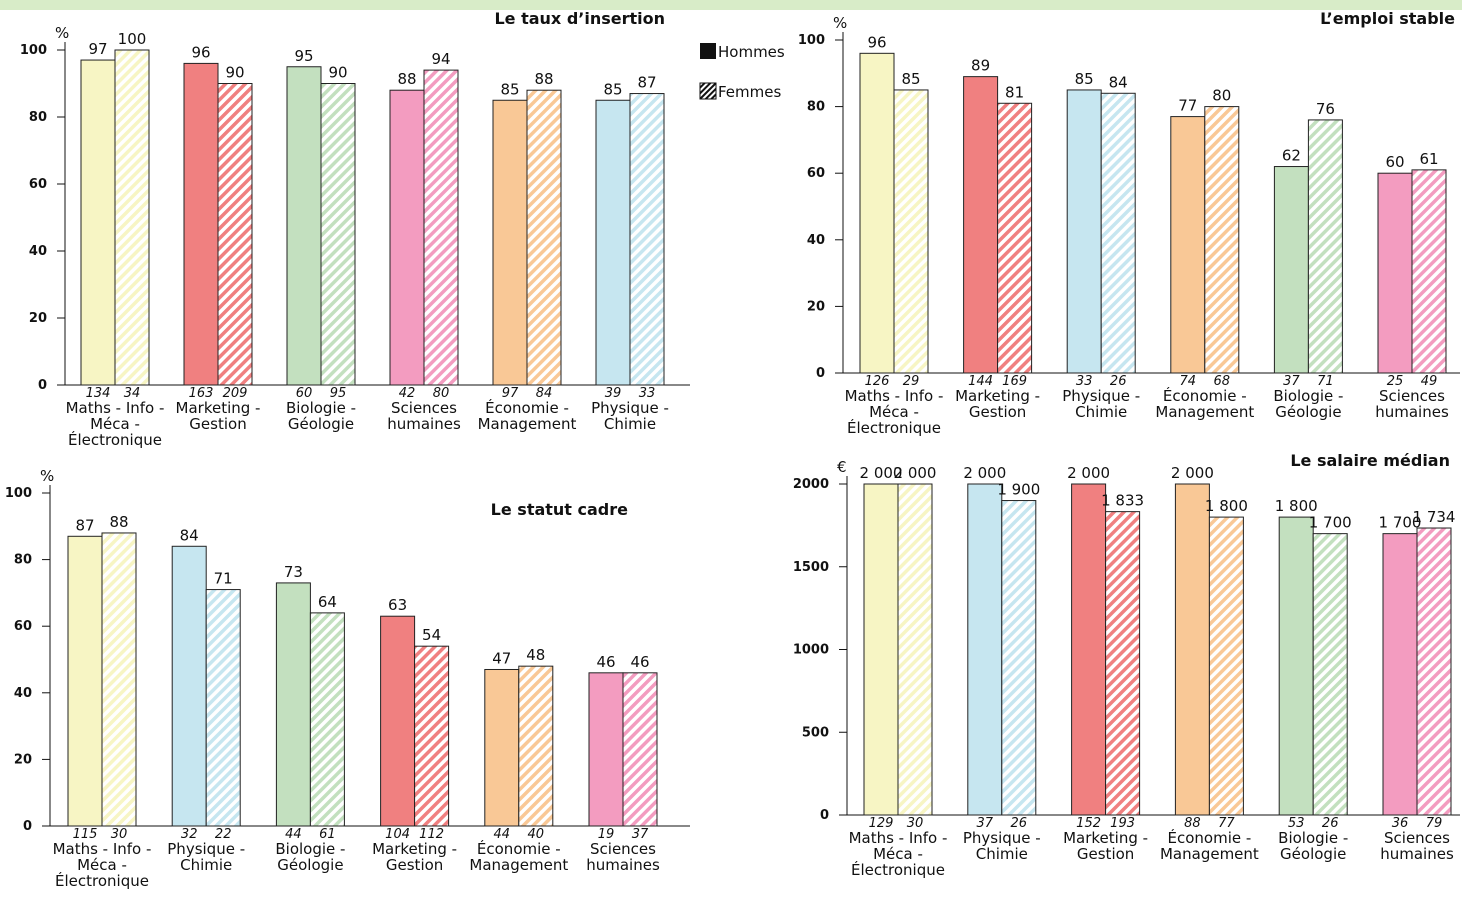 The width and height of the screenshot is (1462, 898). What do you see at coordinates (303, 56) in the screenshot?
I see `value-label: 95` at bounding box center [303, 56].